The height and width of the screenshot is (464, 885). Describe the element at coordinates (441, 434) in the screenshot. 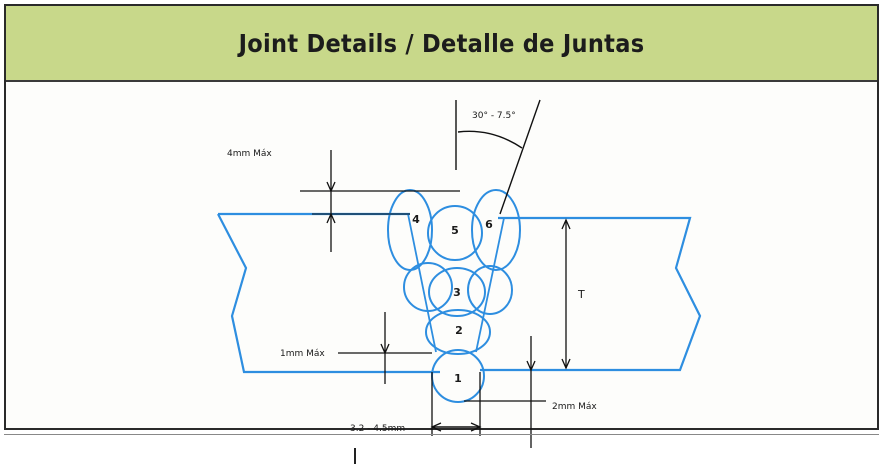

I see `bottom-rule` at that location.